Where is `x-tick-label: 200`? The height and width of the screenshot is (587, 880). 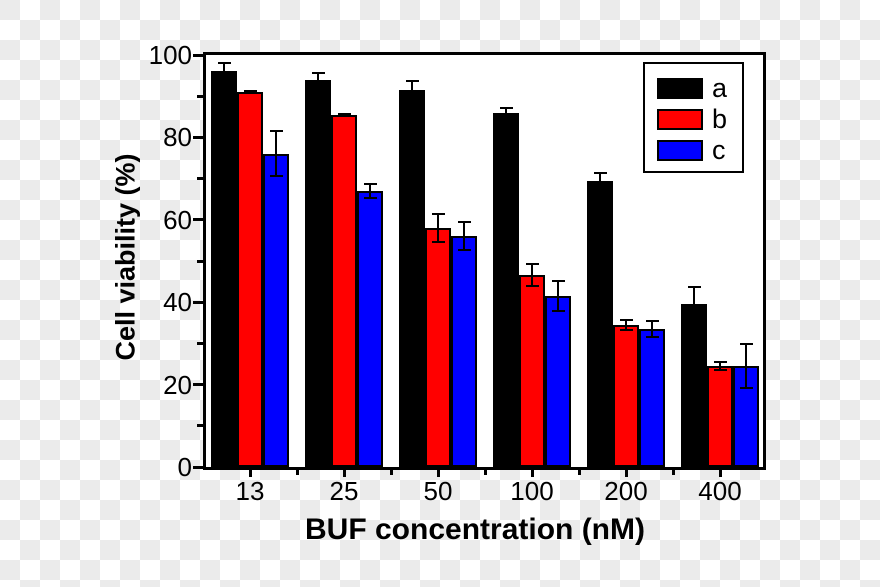
x-tick-label: 200 is located at coordinates (626, 491).